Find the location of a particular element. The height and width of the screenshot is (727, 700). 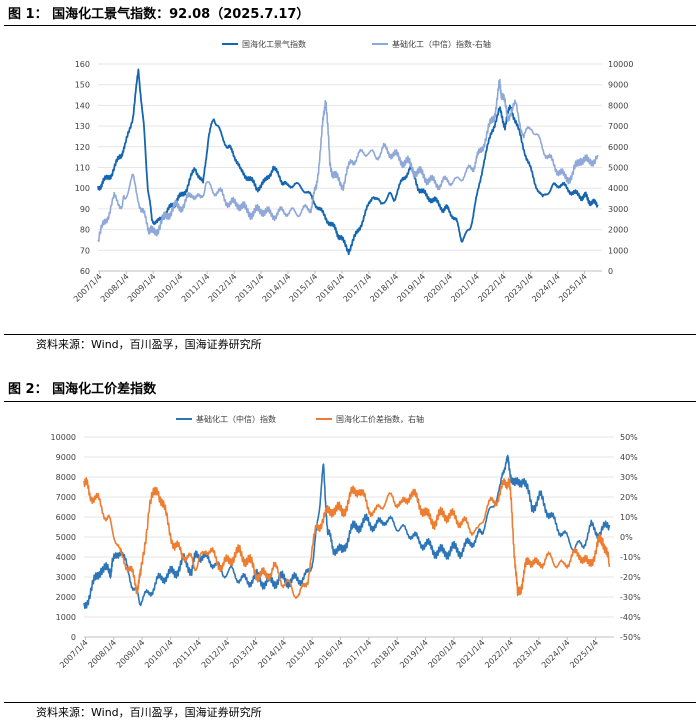

chart1-y-tick-label: 160 is located at coordinates (82, 64).